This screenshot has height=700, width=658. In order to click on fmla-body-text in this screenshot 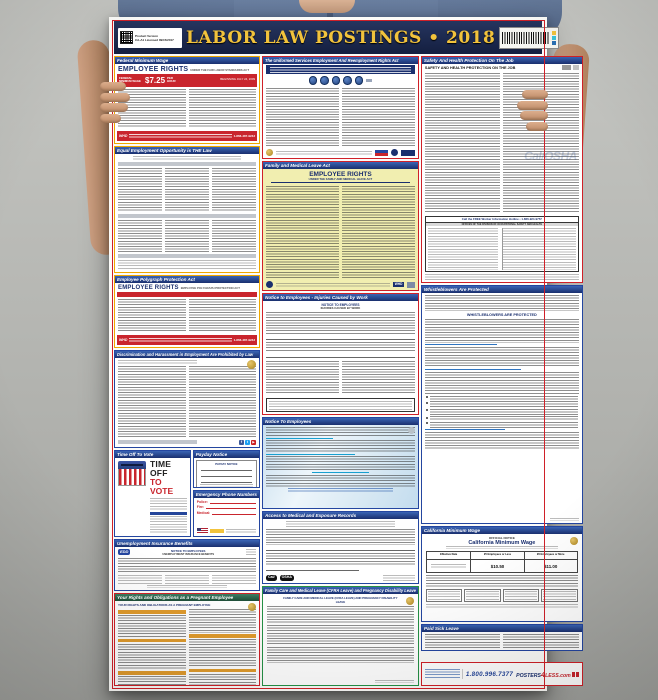, I will do `click(340, 232)`.